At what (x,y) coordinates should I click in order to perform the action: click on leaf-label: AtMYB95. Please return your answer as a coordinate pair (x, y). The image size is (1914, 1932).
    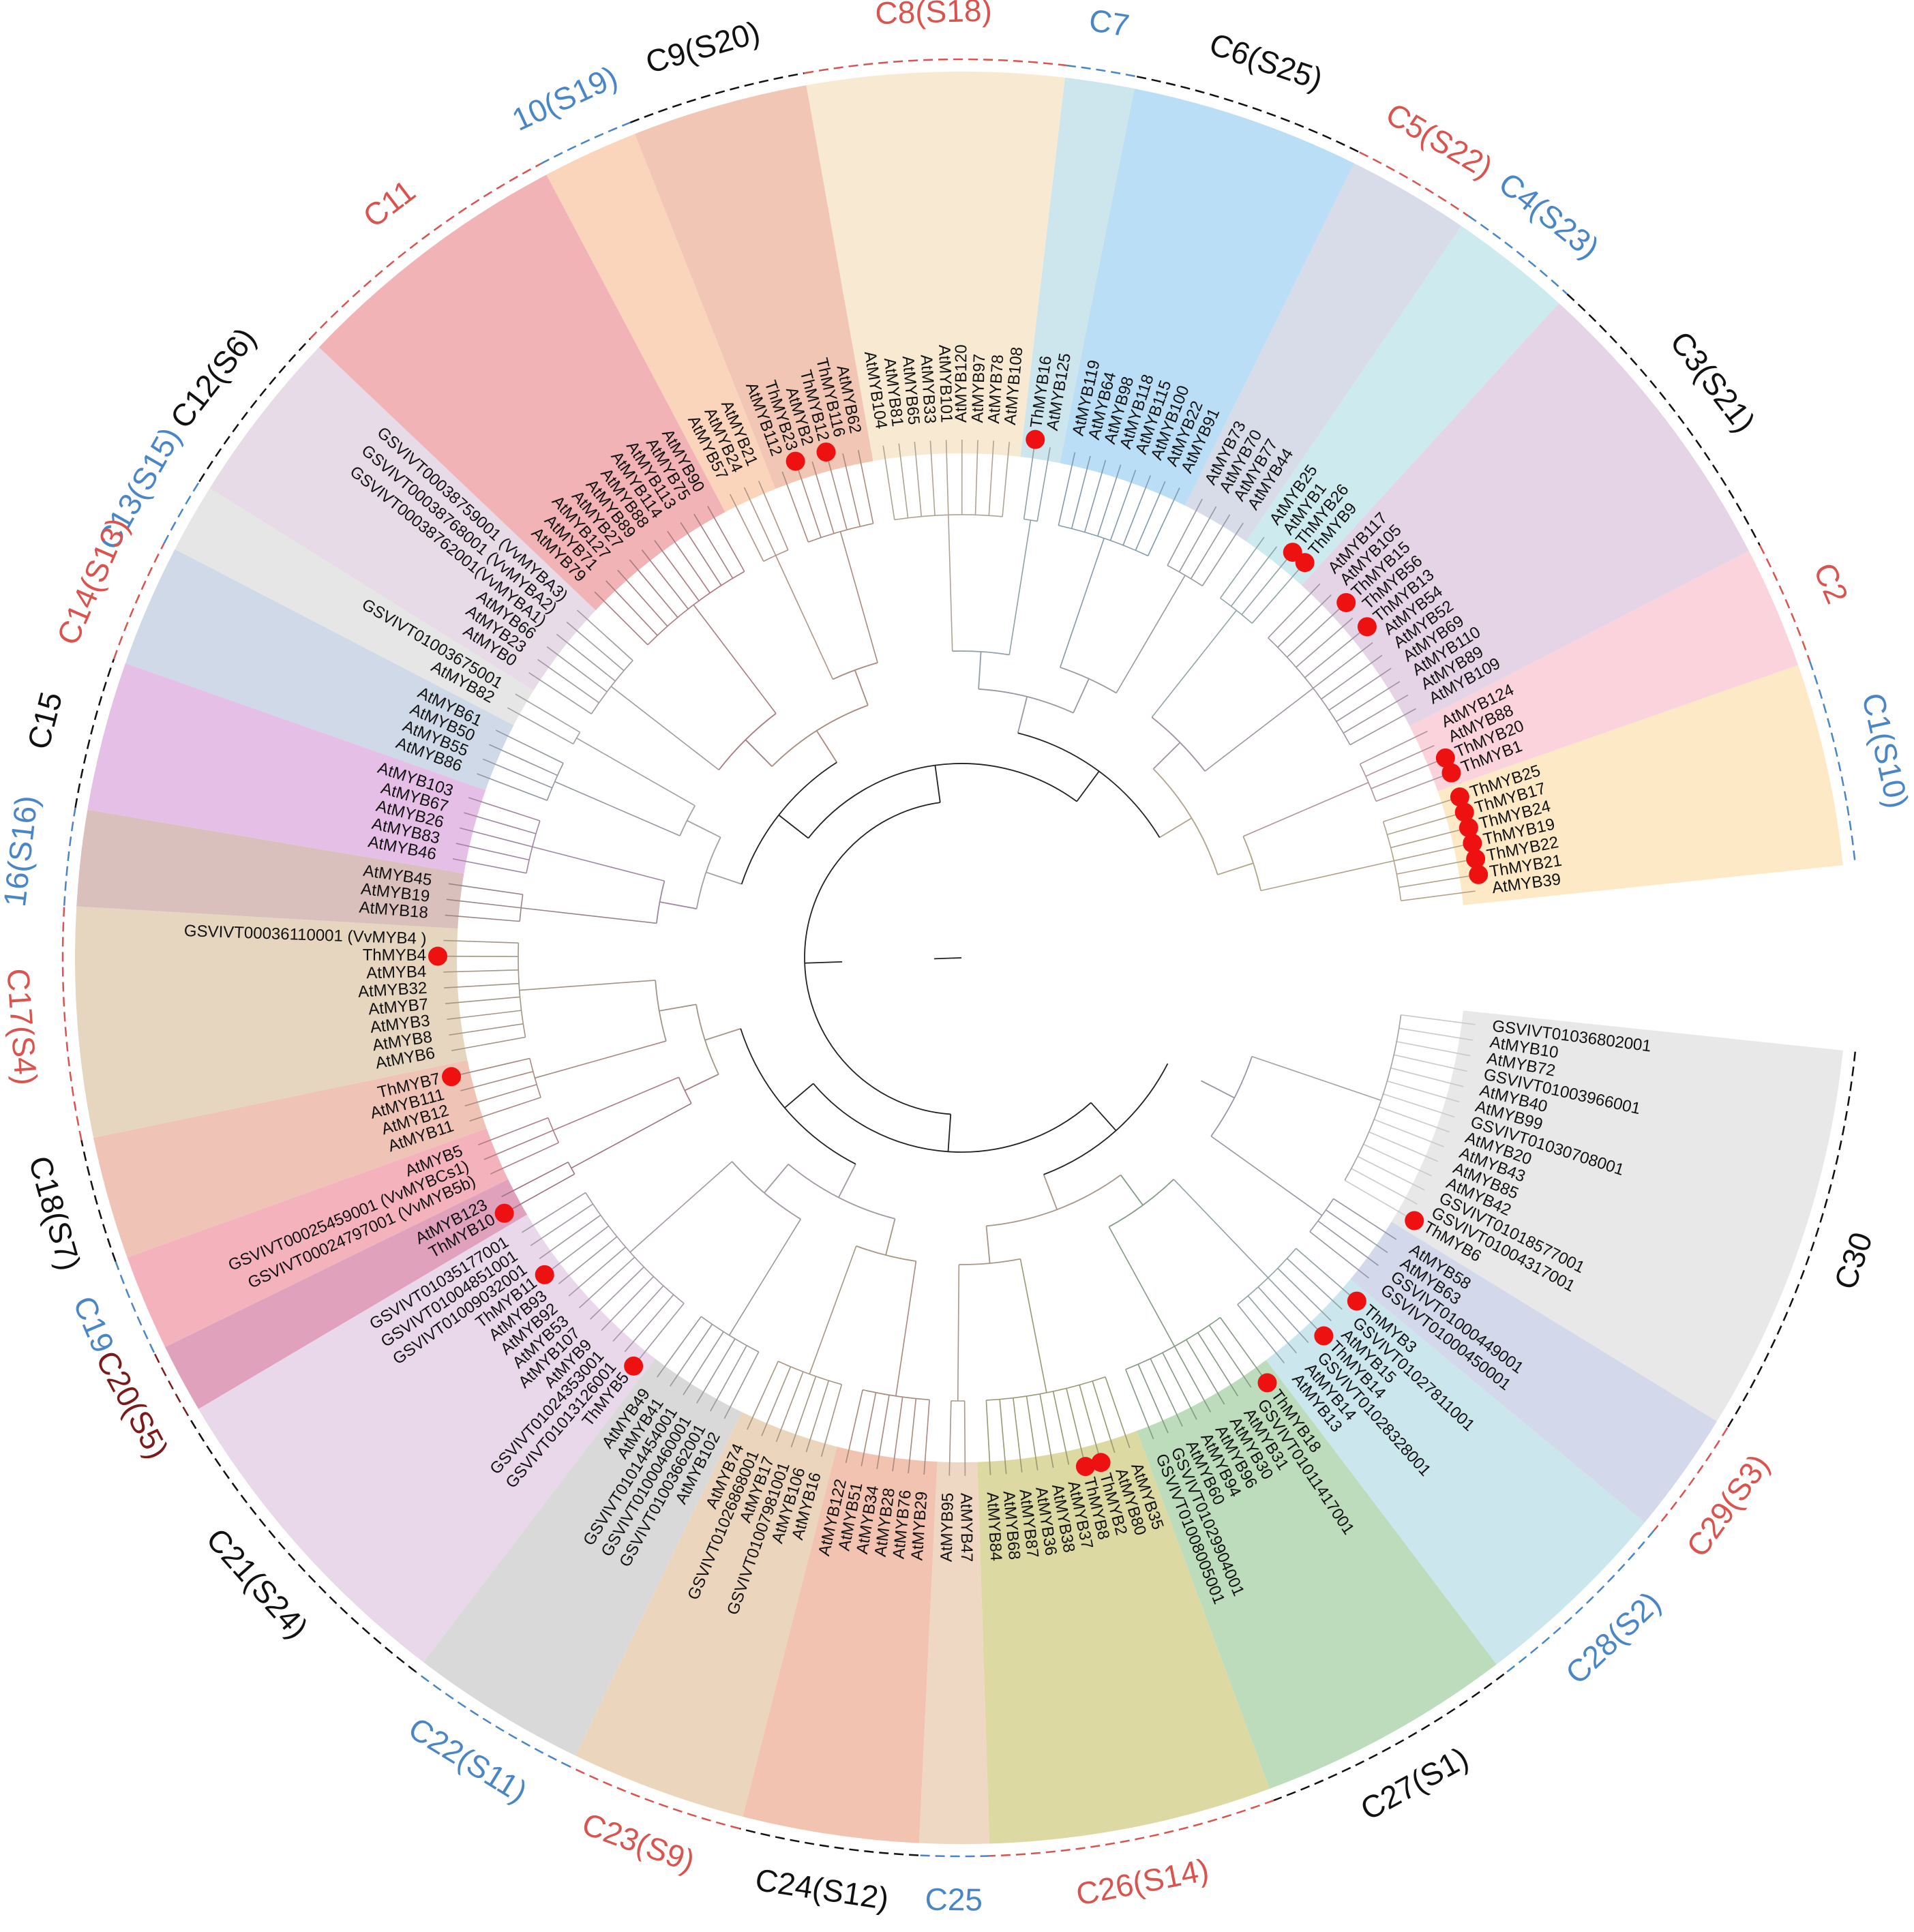
    Looking at the image, I should click on (947, 1527).